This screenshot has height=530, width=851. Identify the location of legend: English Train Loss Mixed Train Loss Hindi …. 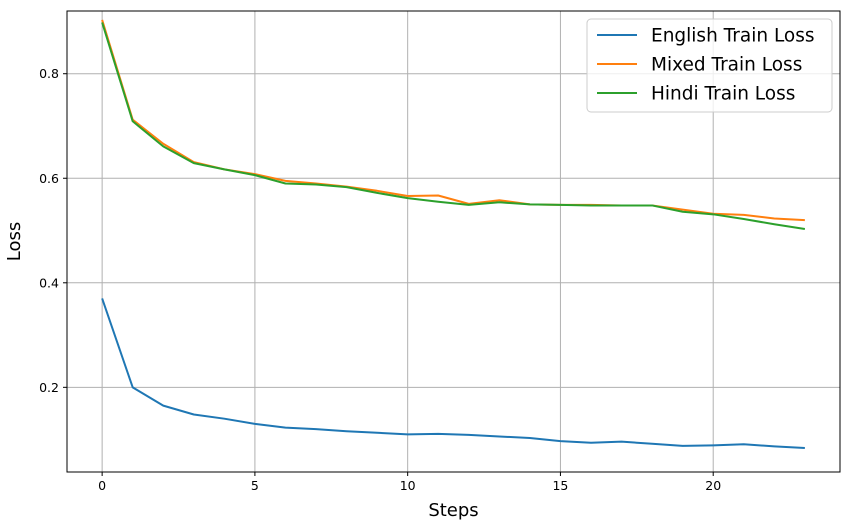
(709, 65).